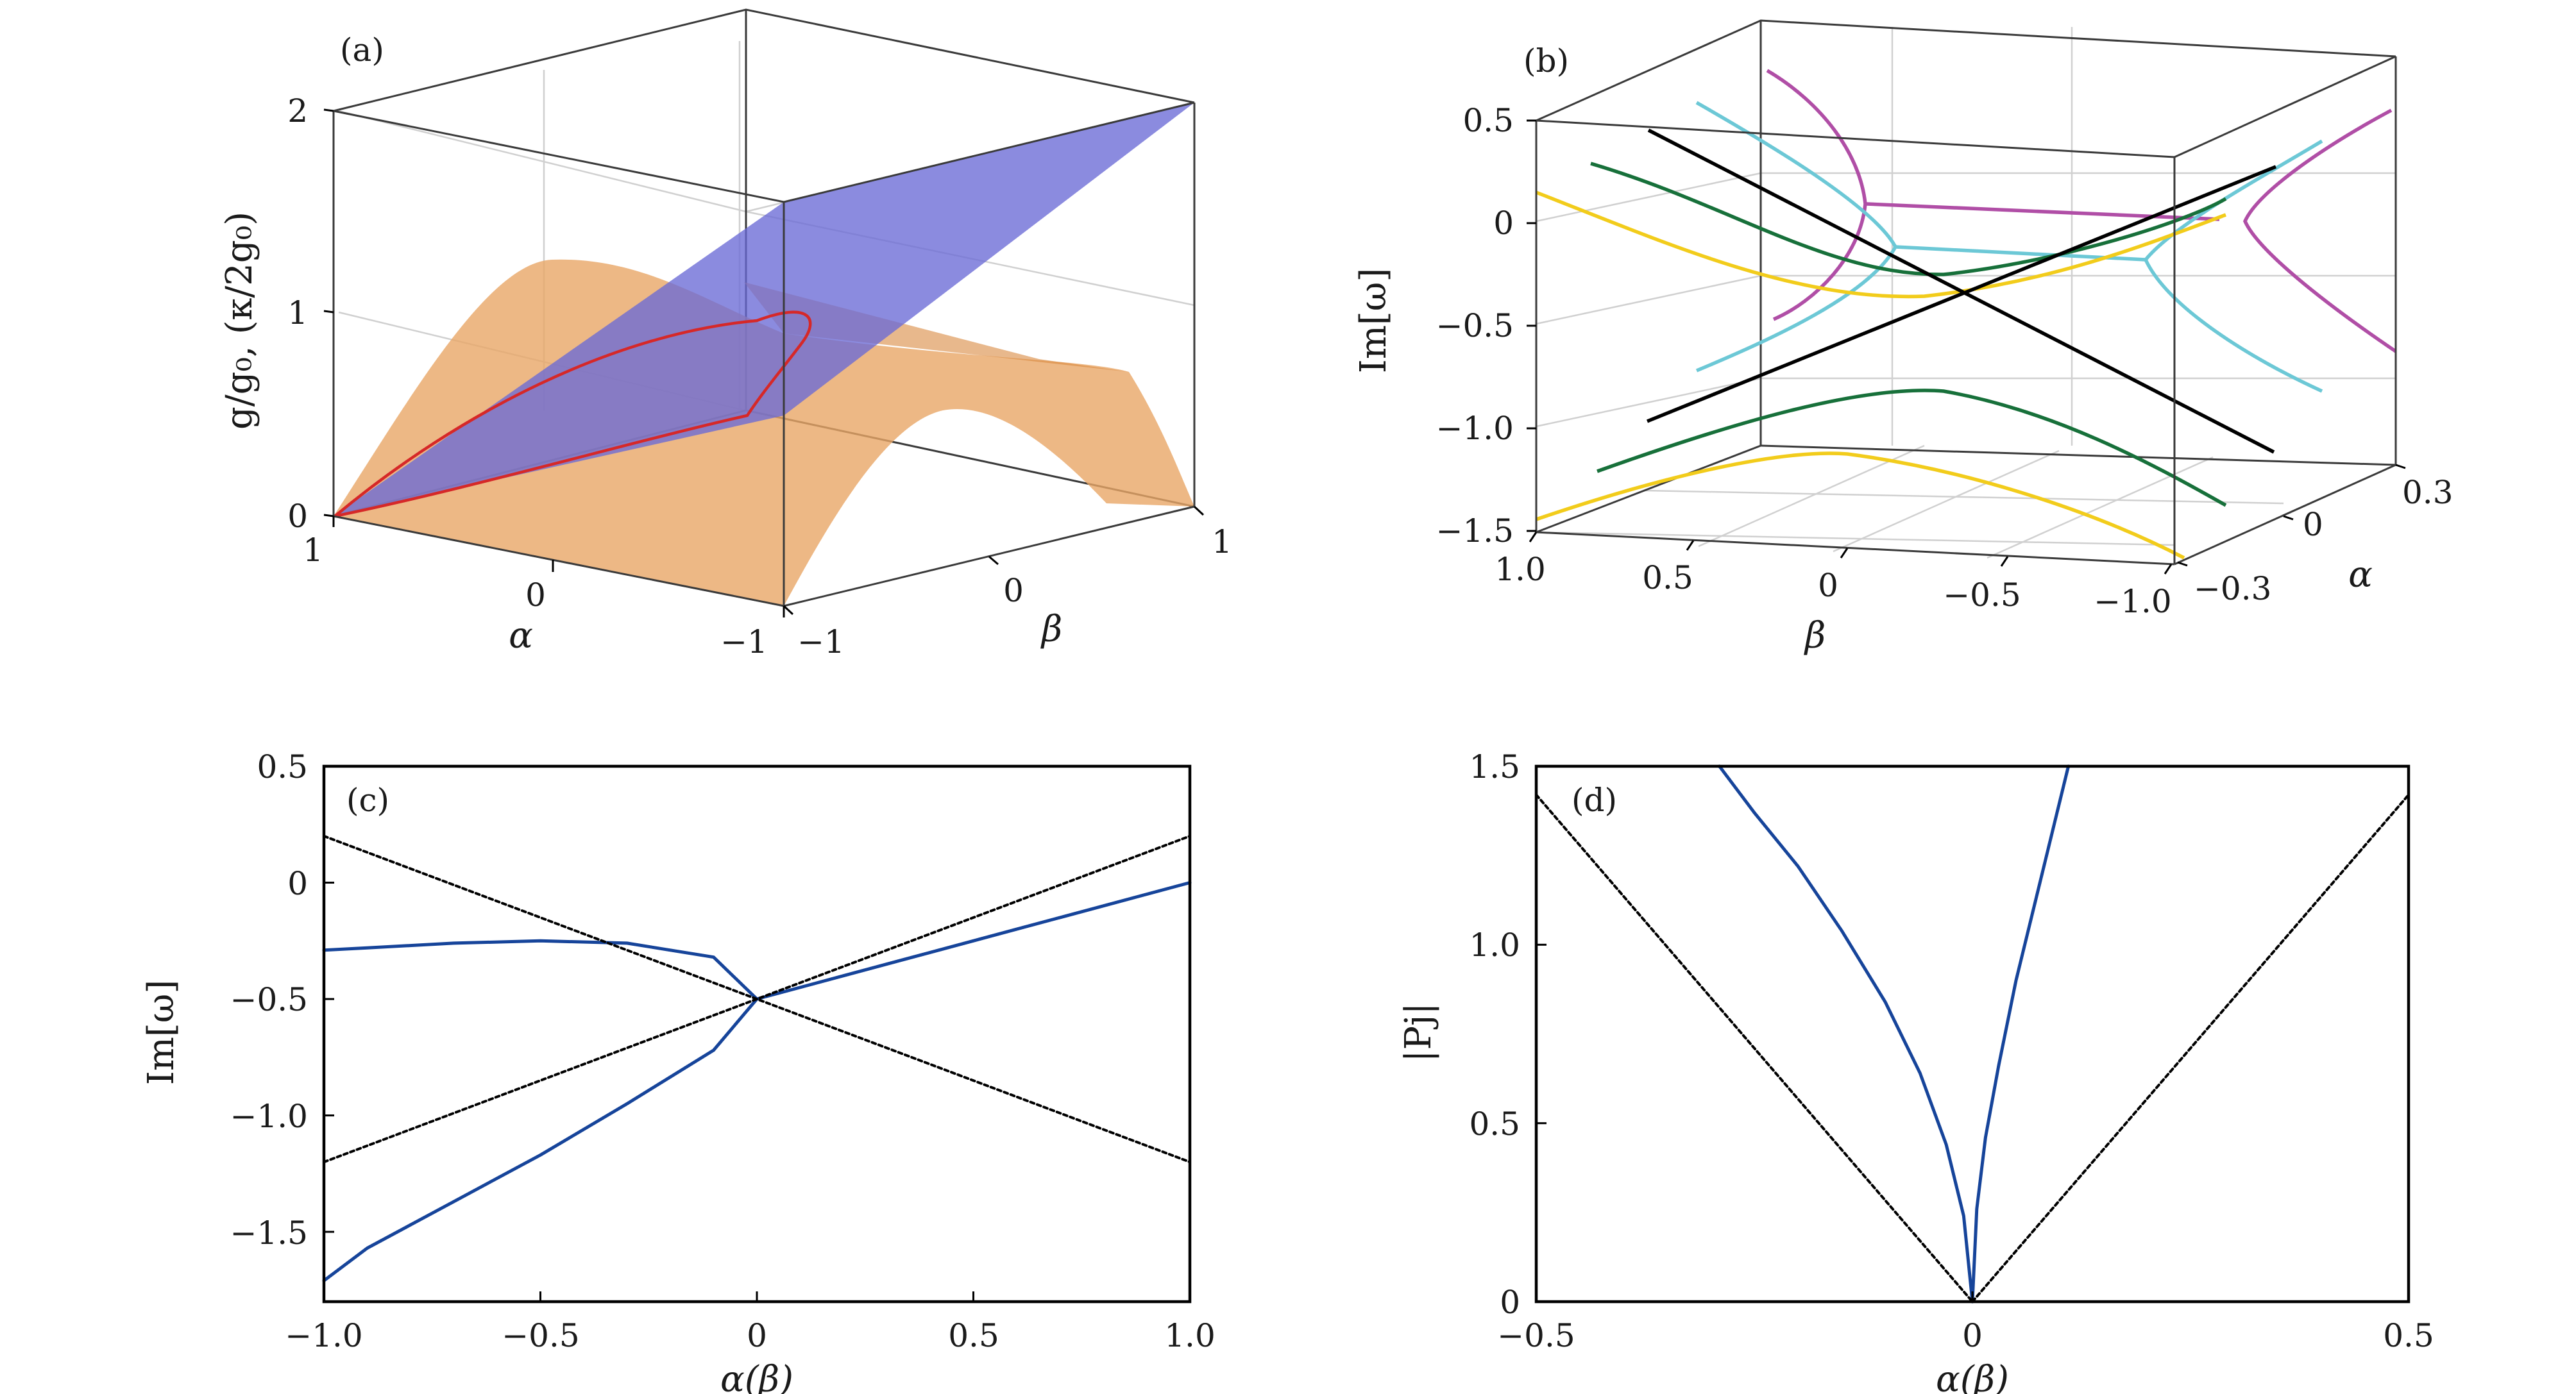  Describe the element at coordinates (1013, 590) in the screenshot. I see `panel-a-ztick-1: 0` at that location.